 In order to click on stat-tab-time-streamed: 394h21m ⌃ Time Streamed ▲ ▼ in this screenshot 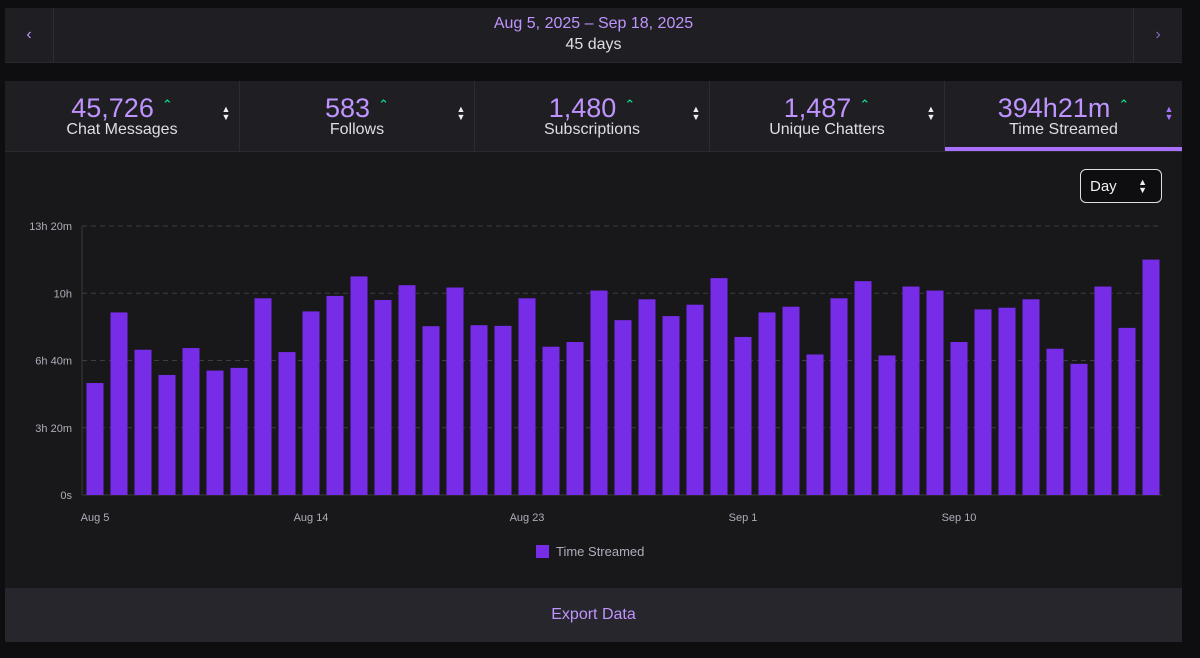, I will do `click(1063, 116)`.